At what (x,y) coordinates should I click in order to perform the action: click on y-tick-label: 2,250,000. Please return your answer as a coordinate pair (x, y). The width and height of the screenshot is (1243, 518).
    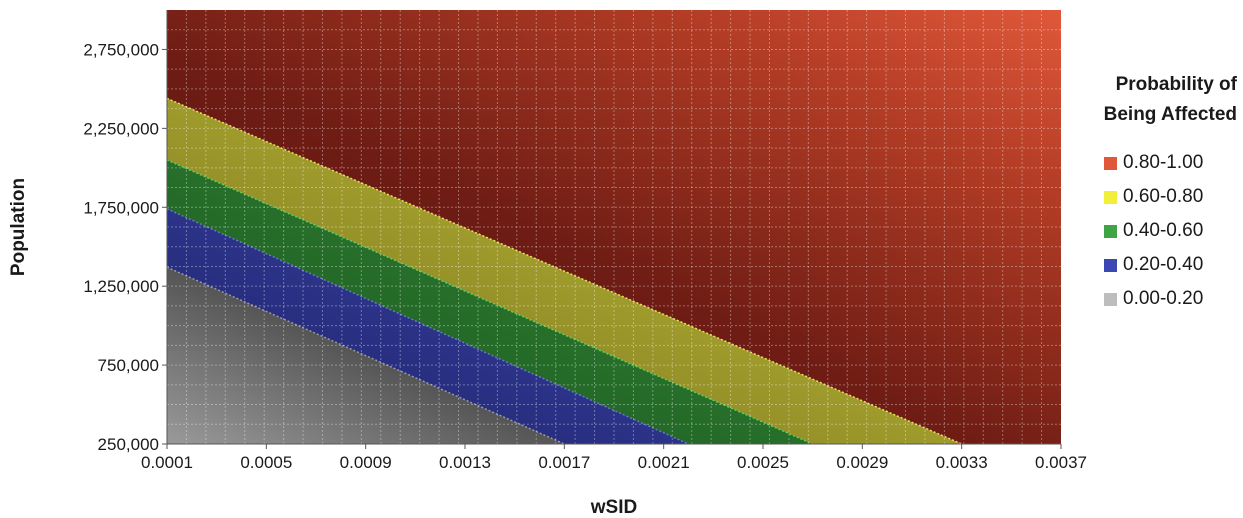
    Looking at the image, I should click on (121, 128).